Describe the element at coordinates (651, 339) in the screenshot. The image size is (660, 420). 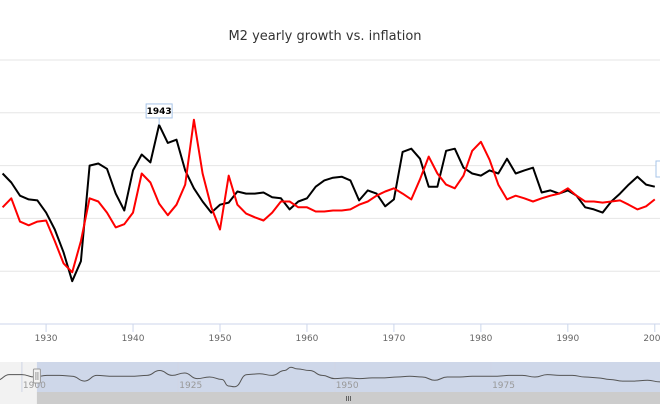
I see `x-tick-label: 2000` at that location.